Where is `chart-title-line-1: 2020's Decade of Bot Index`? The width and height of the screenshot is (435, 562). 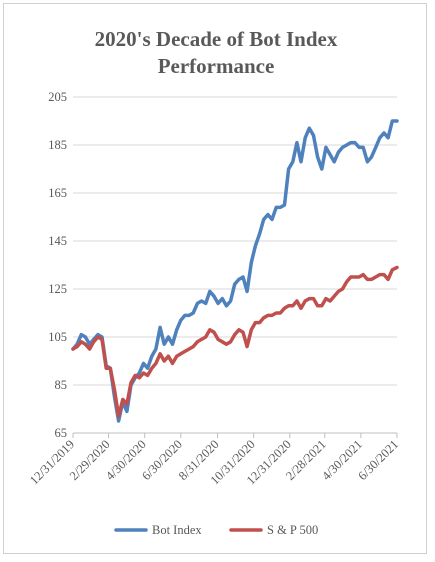 chart-title-line-1: 2020's Decade of Bot Index is located at coordinates (216, 39).